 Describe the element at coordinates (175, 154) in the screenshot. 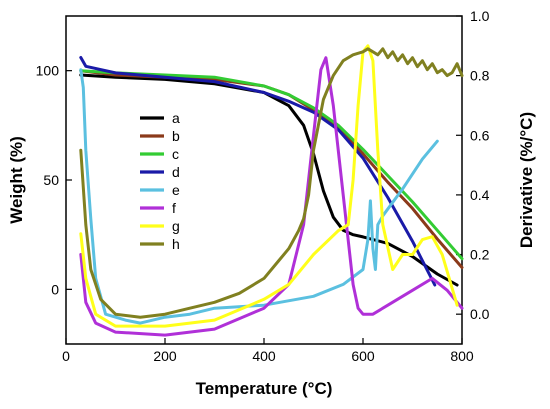

I see `legend-label-c: c` at that location.